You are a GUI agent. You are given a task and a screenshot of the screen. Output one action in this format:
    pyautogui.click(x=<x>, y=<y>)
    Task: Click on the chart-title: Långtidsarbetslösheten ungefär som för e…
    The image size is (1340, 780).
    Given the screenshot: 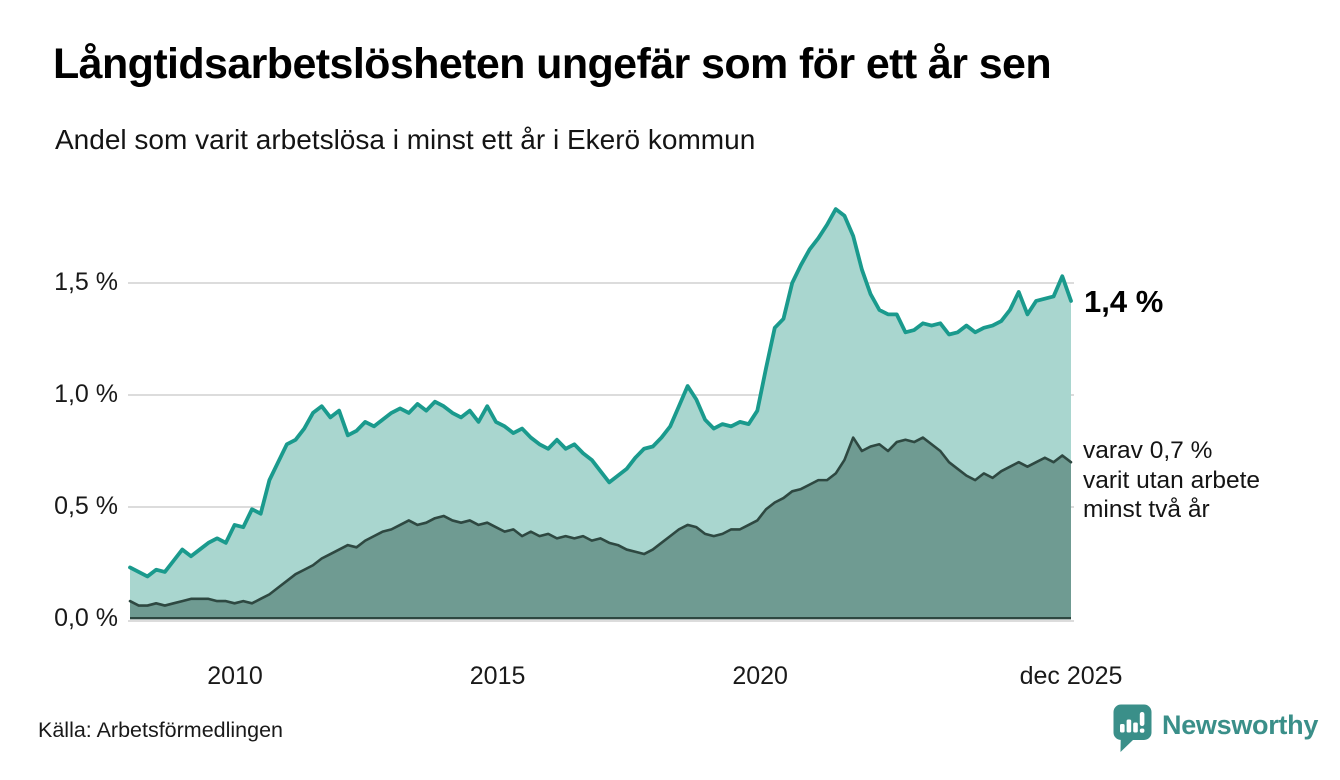 What is the action you would take?
    pyautogui.click(x=552, y=64)
    